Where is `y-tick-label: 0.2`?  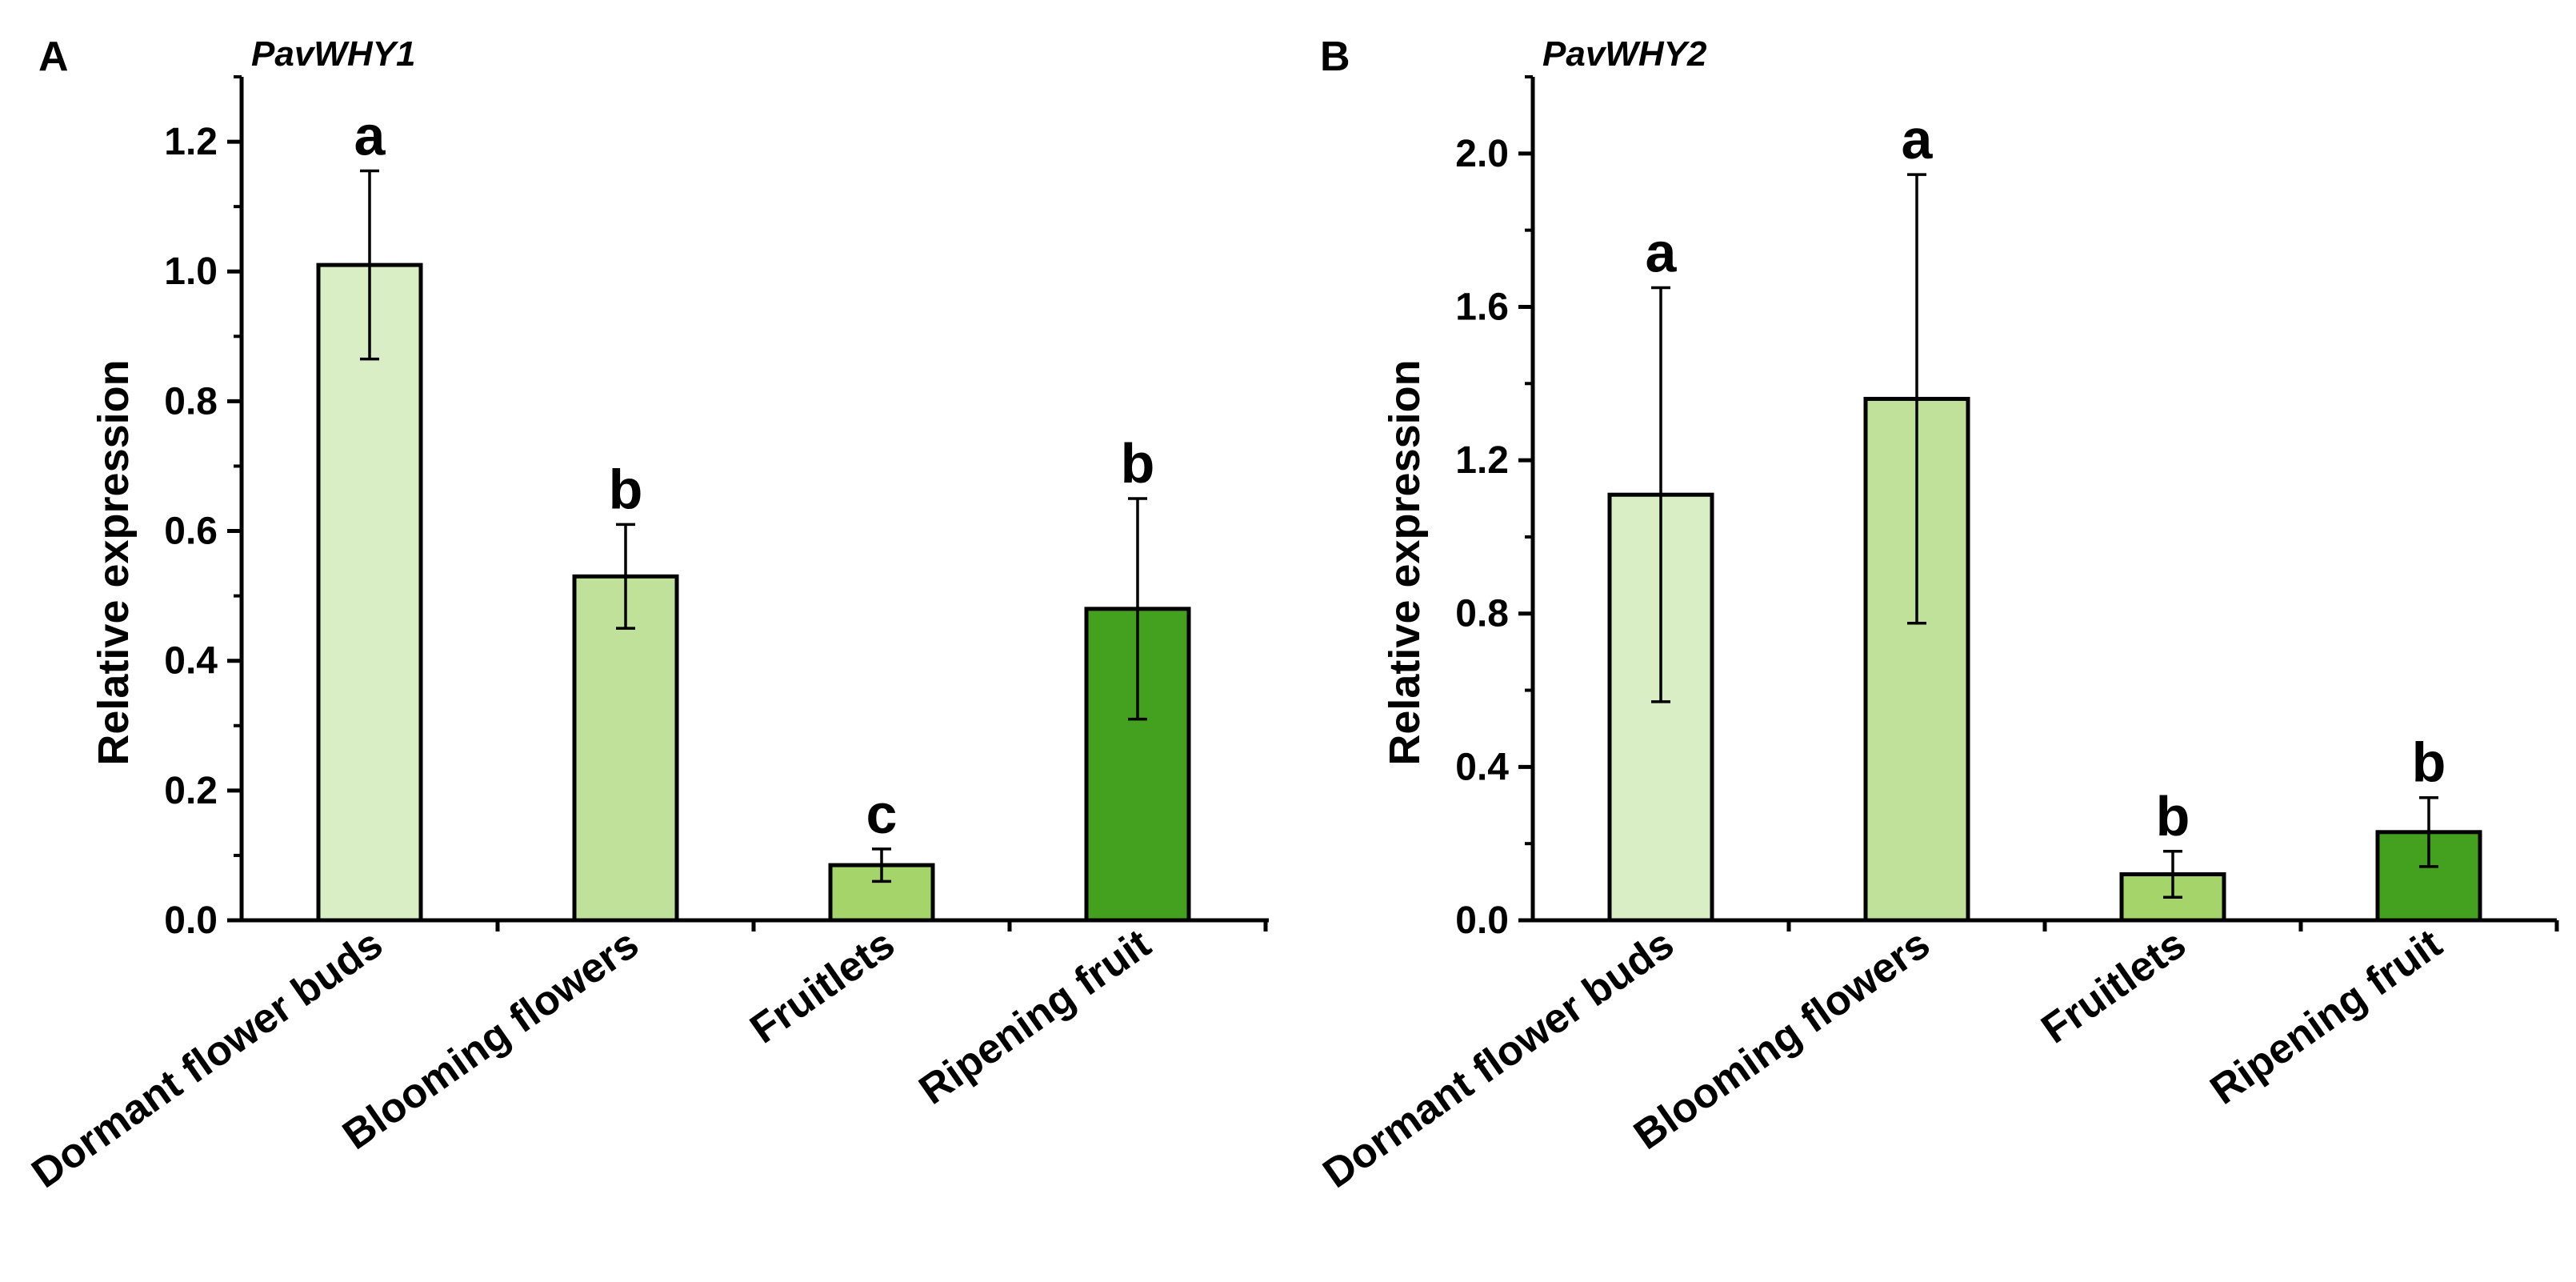 y-tick-label: 0.2 is located at coordinates (191, 791).